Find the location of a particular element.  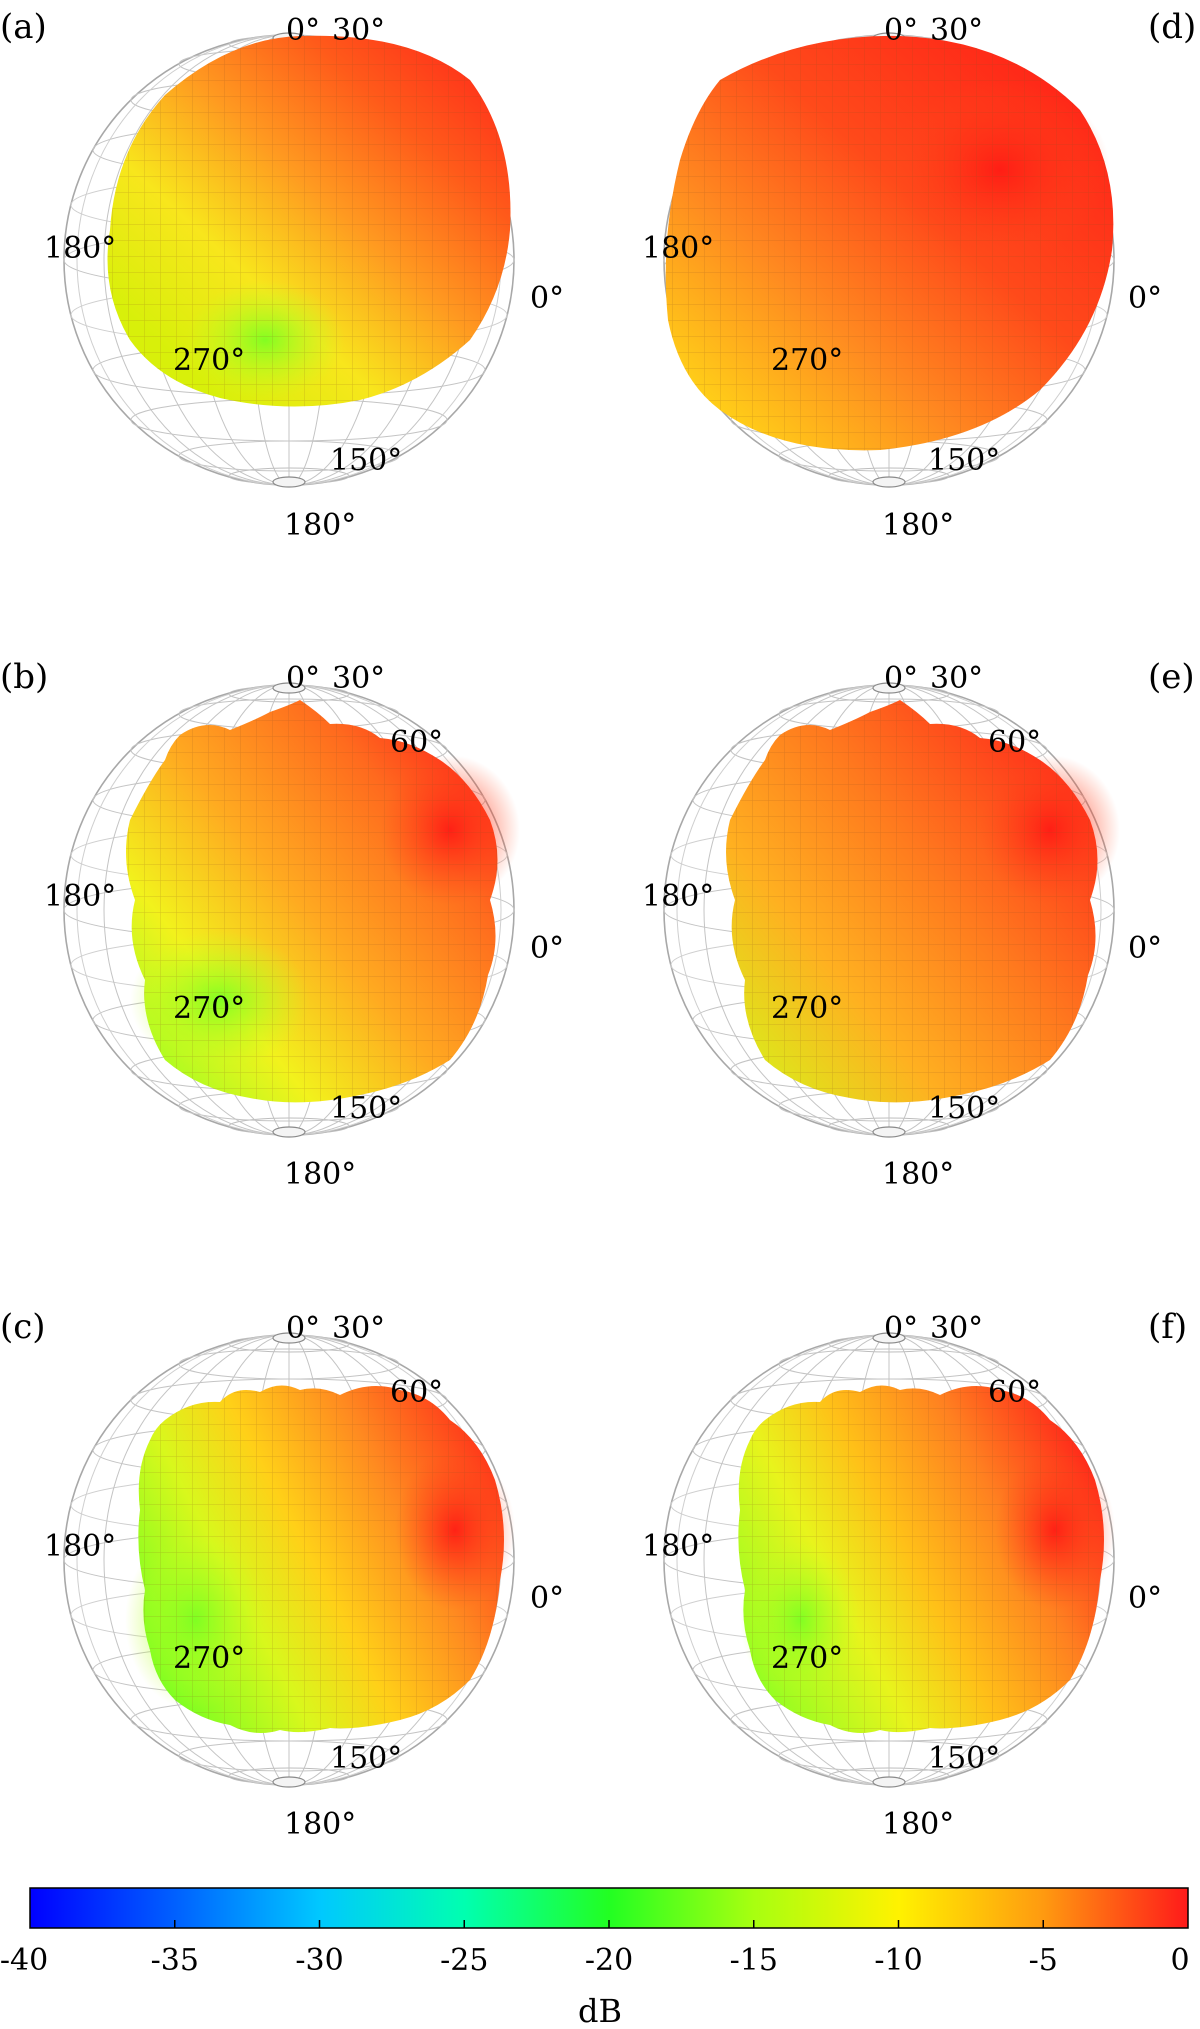

panel-c is located at coordinates (289, 1560).